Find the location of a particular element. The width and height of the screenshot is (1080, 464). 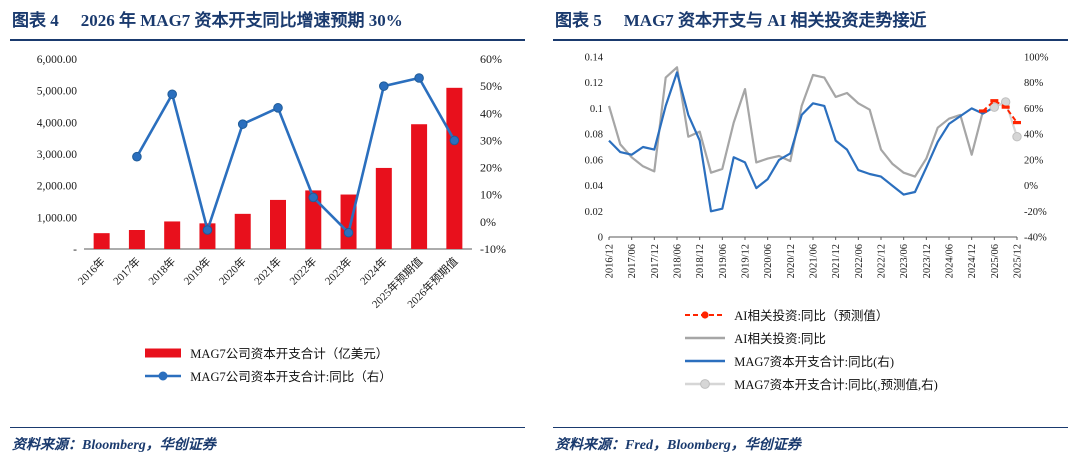

red-dashed-line-swatch-icon is located at coordinates (705, 314).